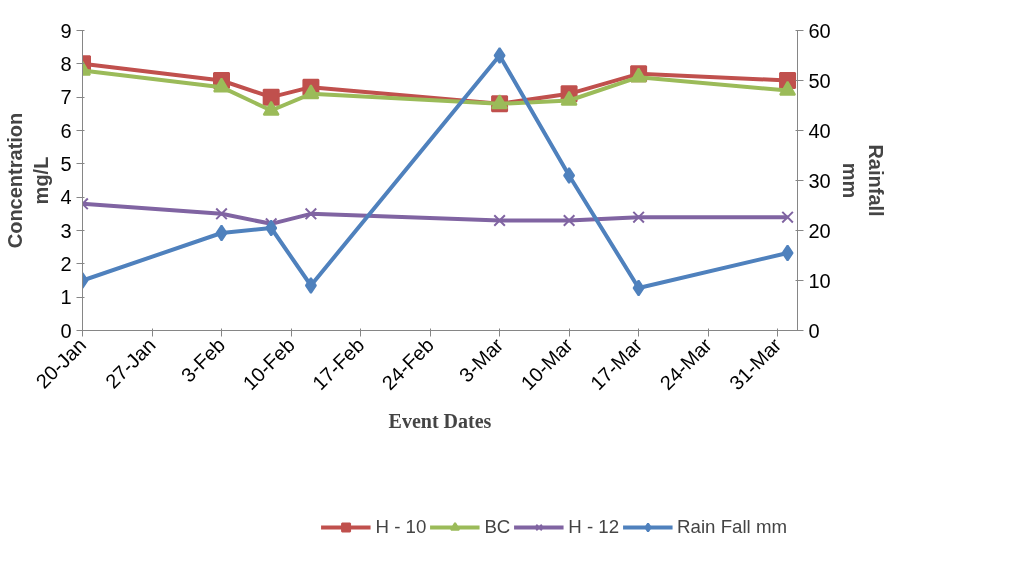 The width and height of the screenshot is (1016, 579). Describe the element at coordinates (66, 263) in the screenshot. I see `y-tick-label: 2` at that location.